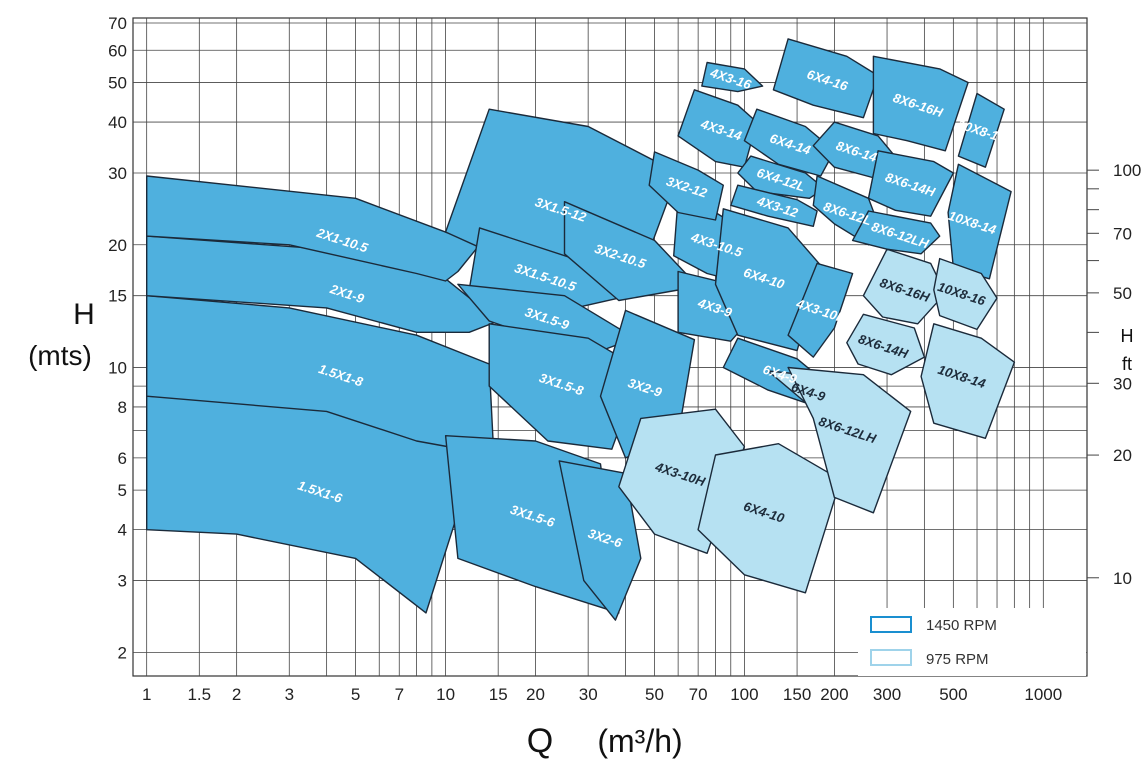 This screenshot has height=762, width=1147. What do you see at coordinates (60, 355) in the screenshot?
I see `y-axis-unit: (mts)` at bounding box center [60, 355].